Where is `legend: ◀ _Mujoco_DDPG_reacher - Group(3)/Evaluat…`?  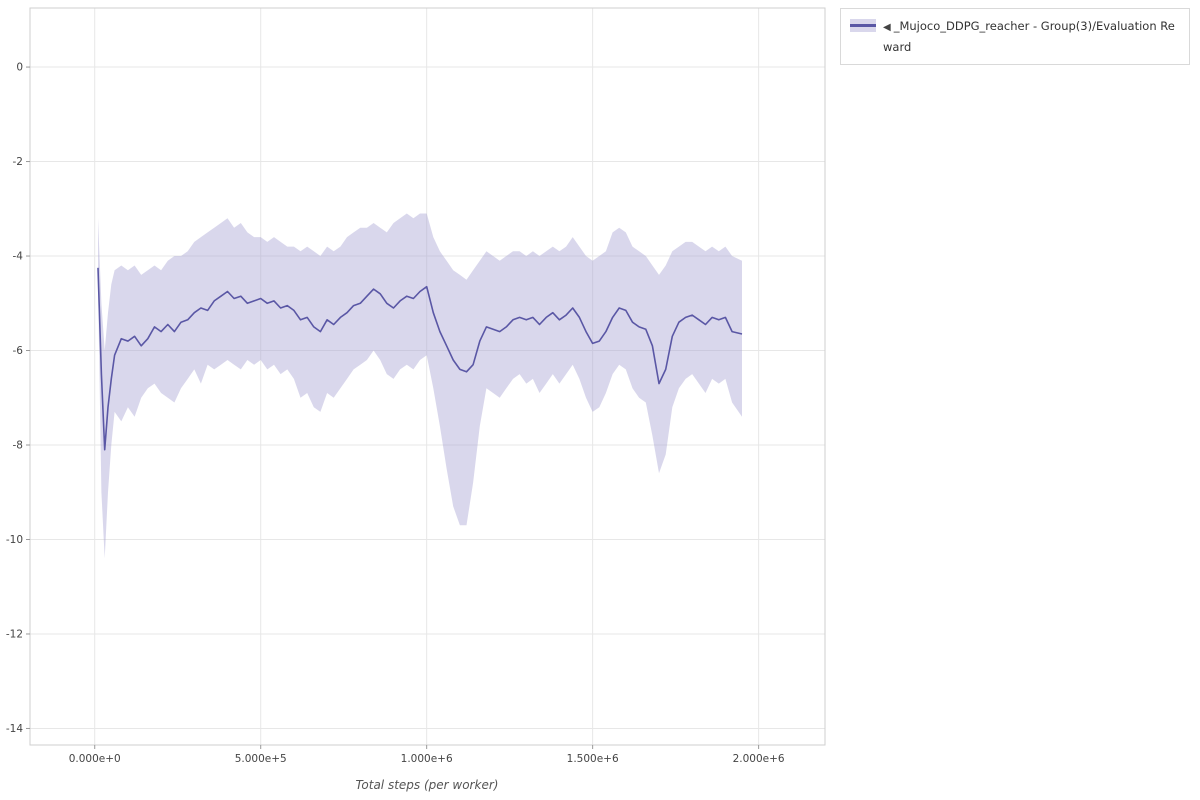
legend: ◀ _Mujoco_DDPG_reacher - Group(3)/Evaluat… is located at coordinates (1015, 36).